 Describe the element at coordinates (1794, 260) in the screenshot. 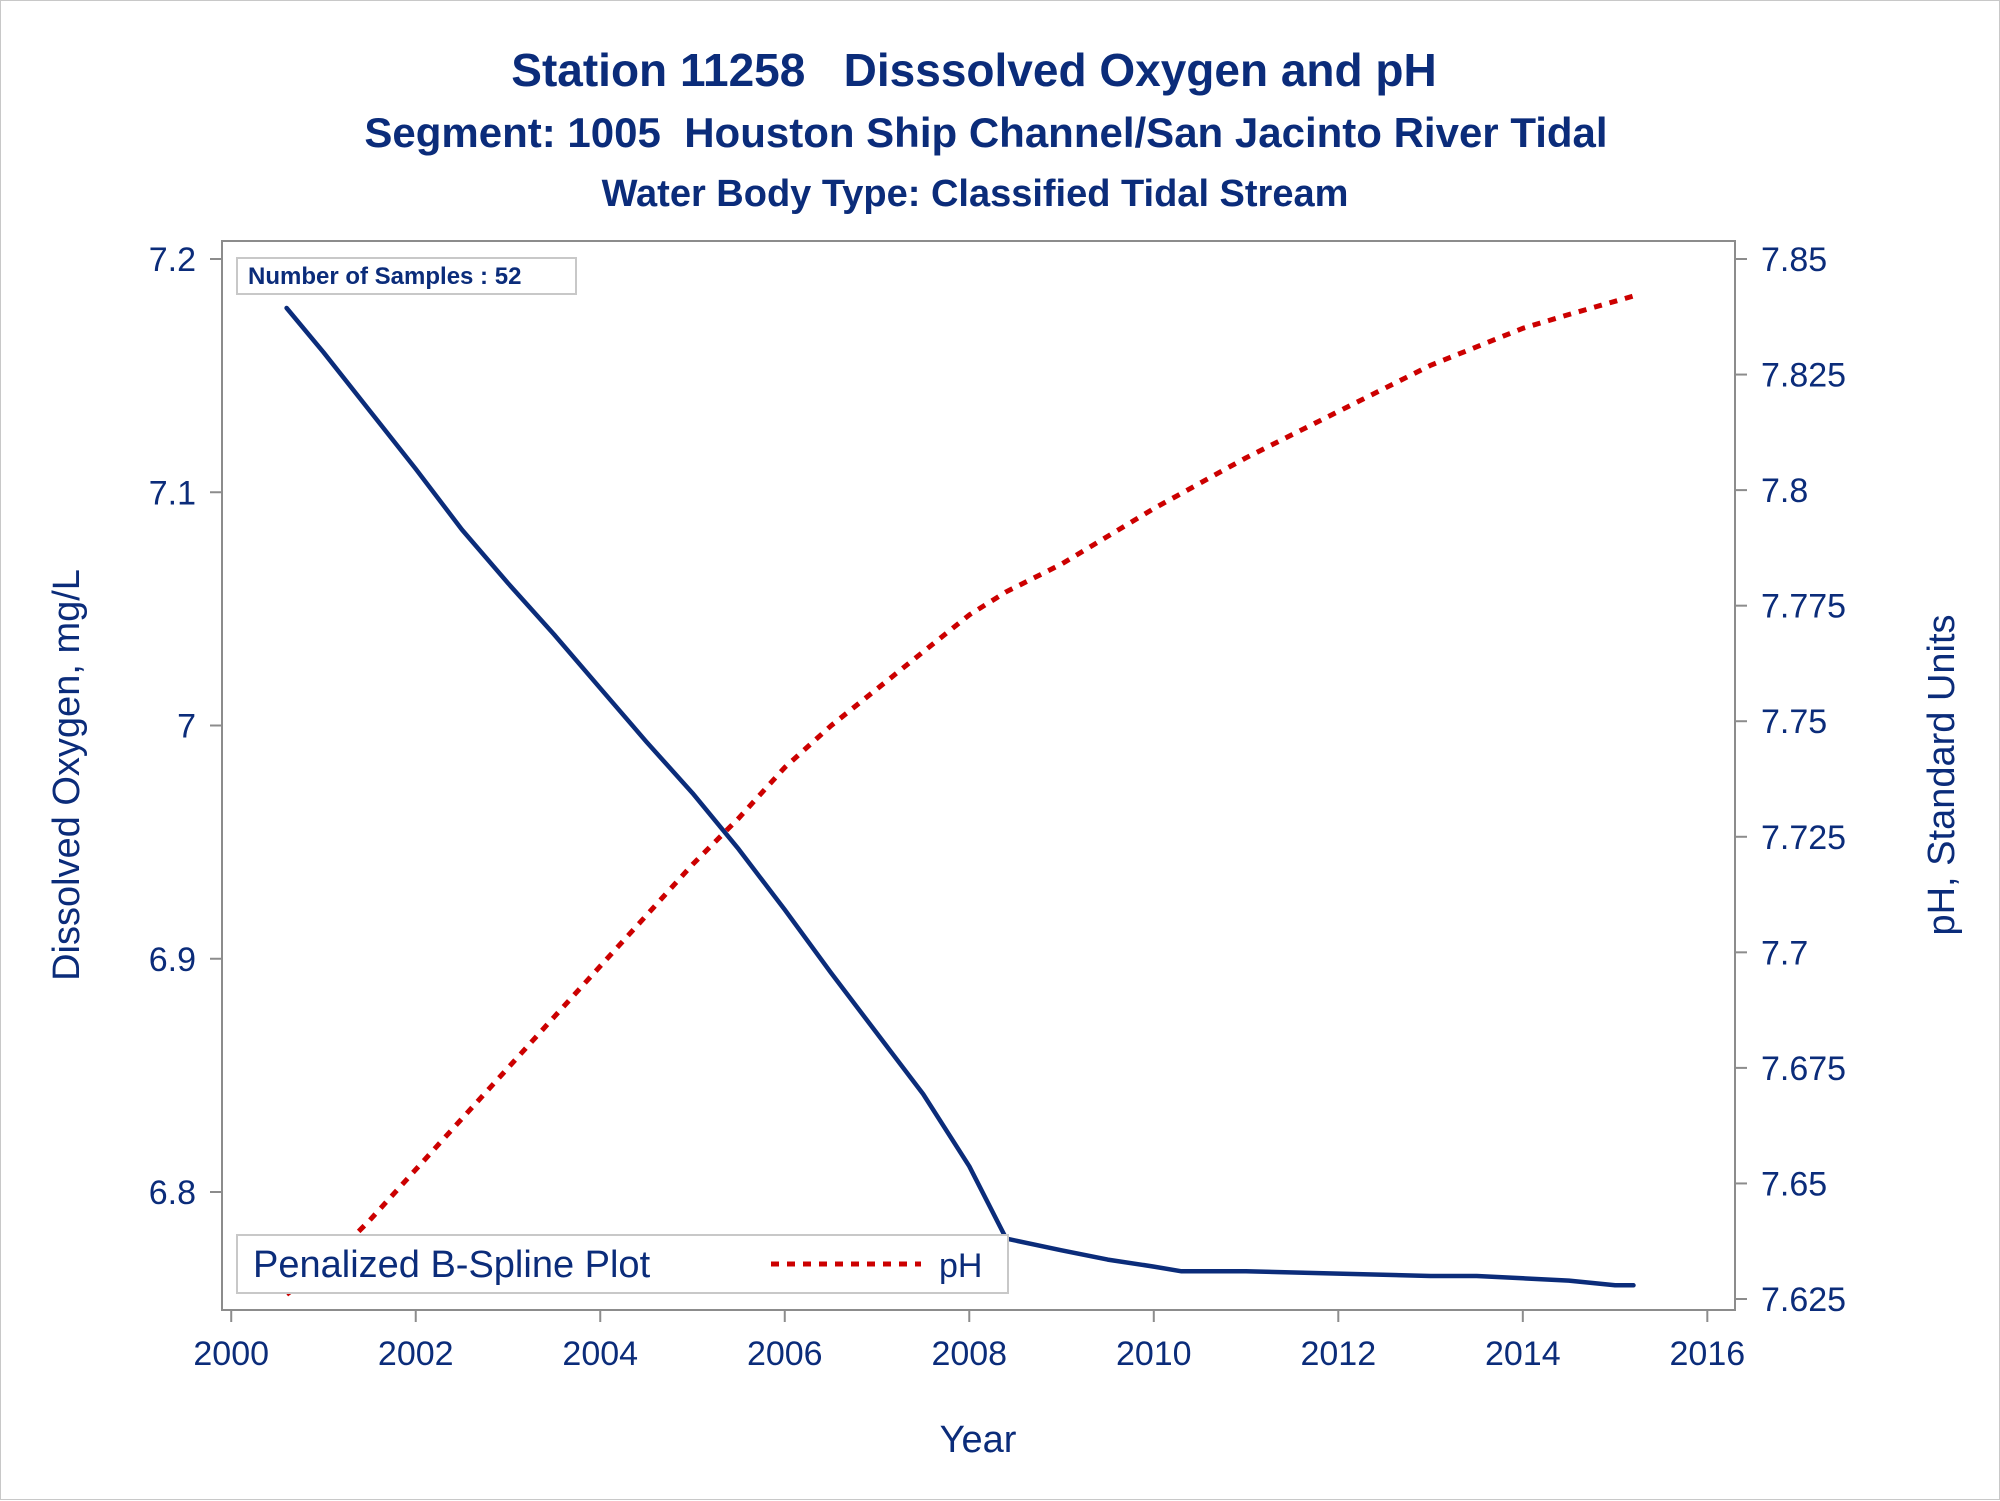

I see `y2-tick-label: 7.85` at that location.